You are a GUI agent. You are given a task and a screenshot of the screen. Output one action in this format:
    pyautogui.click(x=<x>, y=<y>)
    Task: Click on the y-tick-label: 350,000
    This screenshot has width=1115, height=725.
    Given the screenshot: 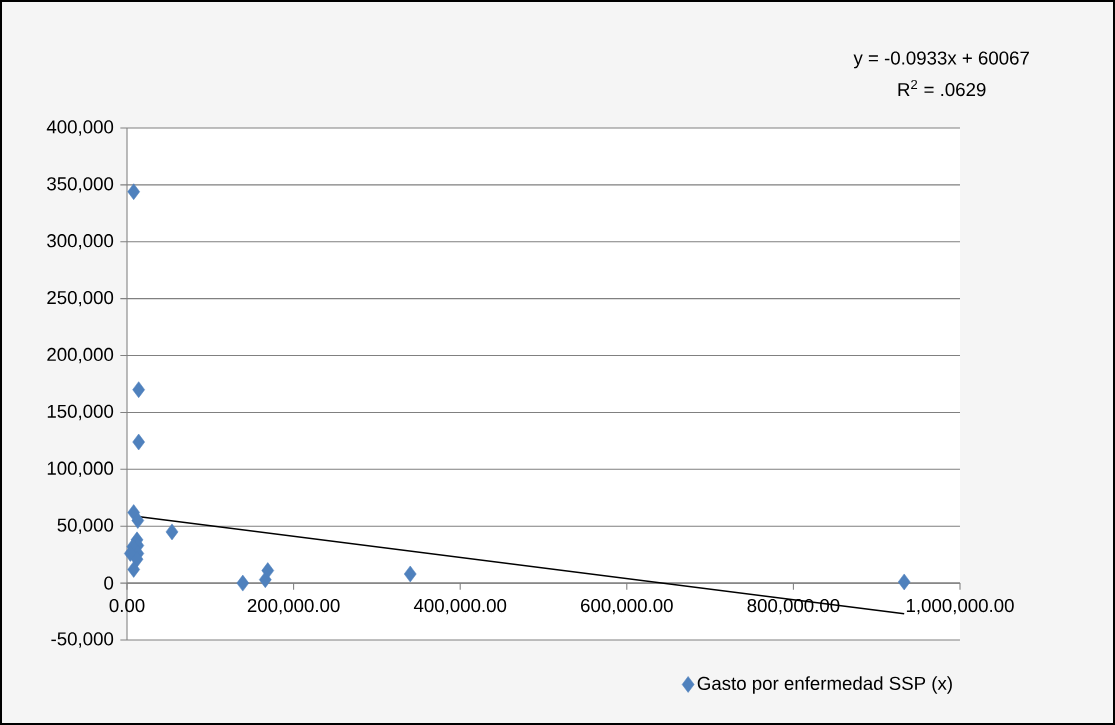 What is the action you would take?
    pyautogui.click(x=80, y=185)
    